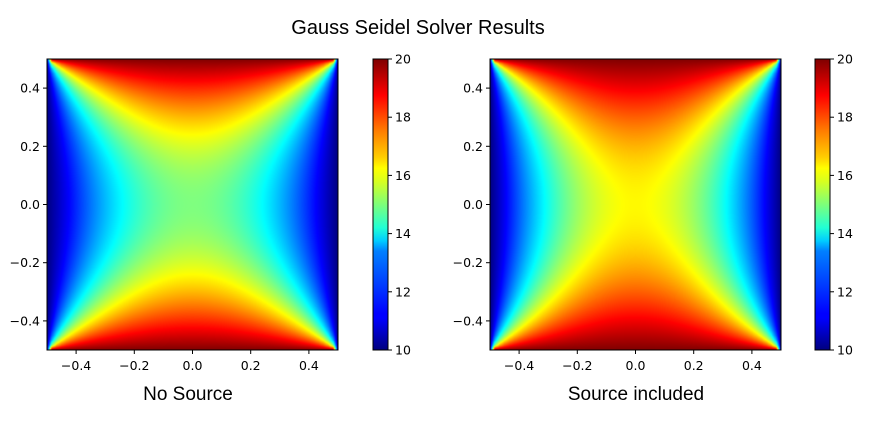  I want to click on panel-subtitle-source-included: Source included, so click(636, 394).